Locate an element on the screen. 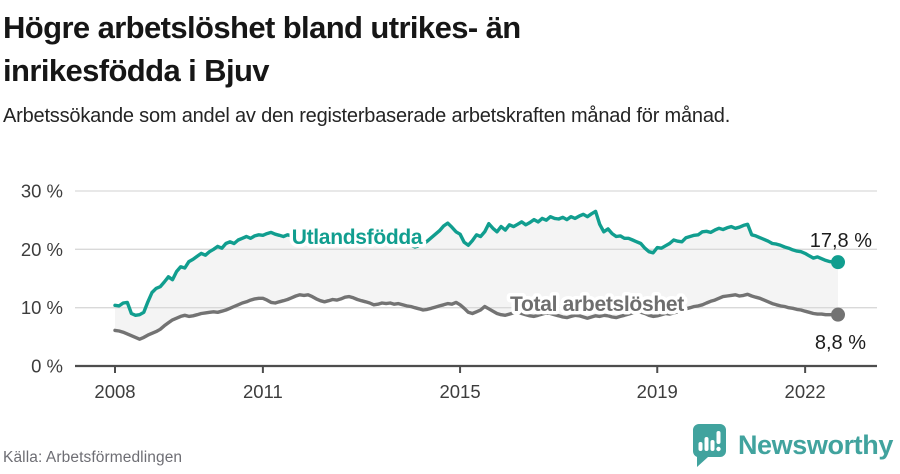  source-note: Källa: Arbetsförmedlingen is located at coordinates (93, 457).